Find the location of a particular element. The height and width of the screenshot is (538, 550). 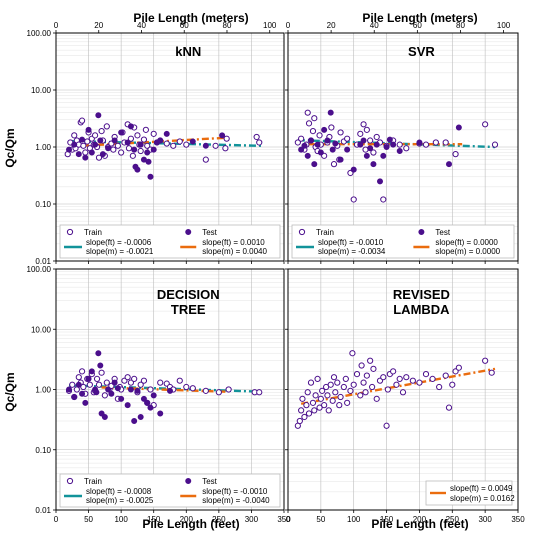

top-left-xlabel-meters: Pile Length (meters) is located at coordinates (190, 18).